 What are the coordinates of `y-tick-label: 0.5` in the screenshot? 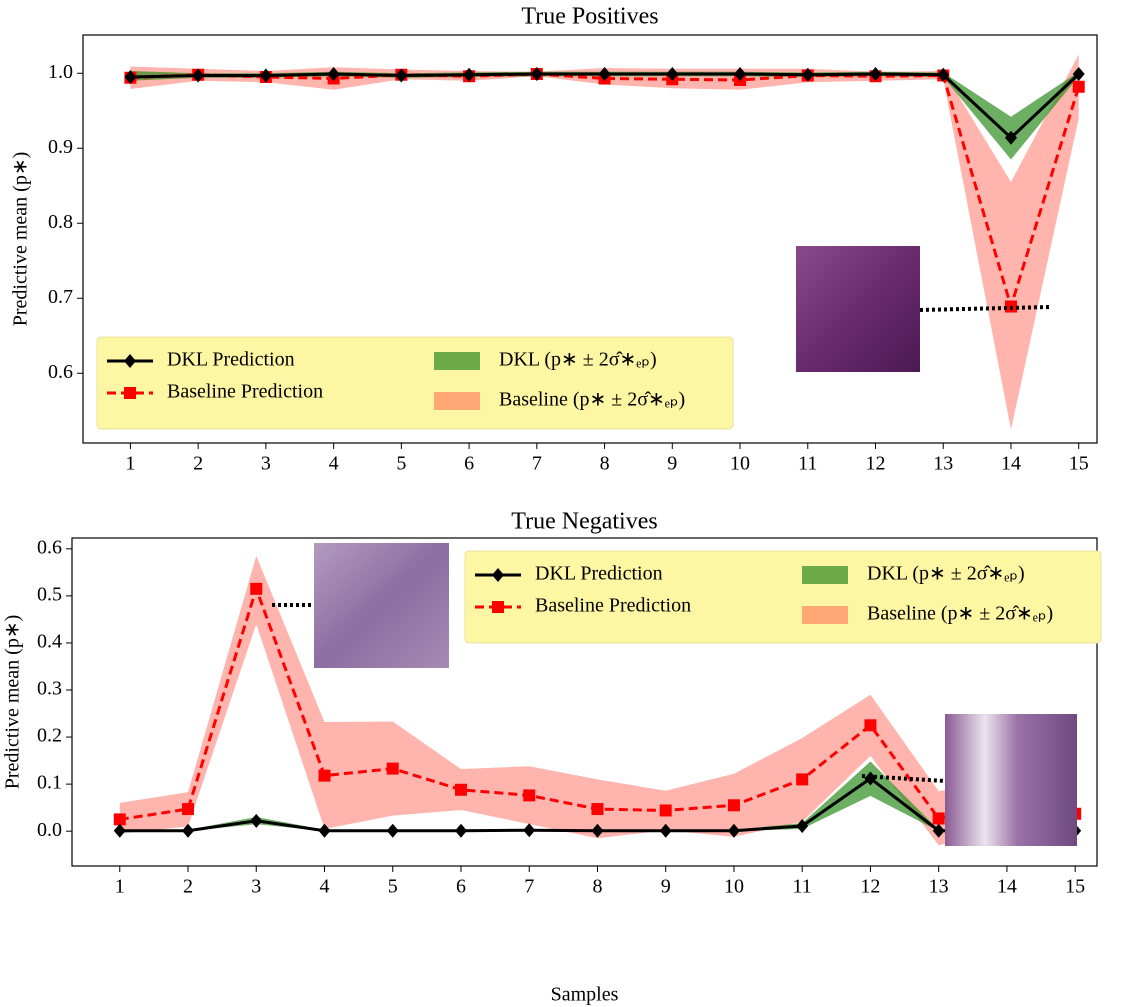 It's located at (49, 594).